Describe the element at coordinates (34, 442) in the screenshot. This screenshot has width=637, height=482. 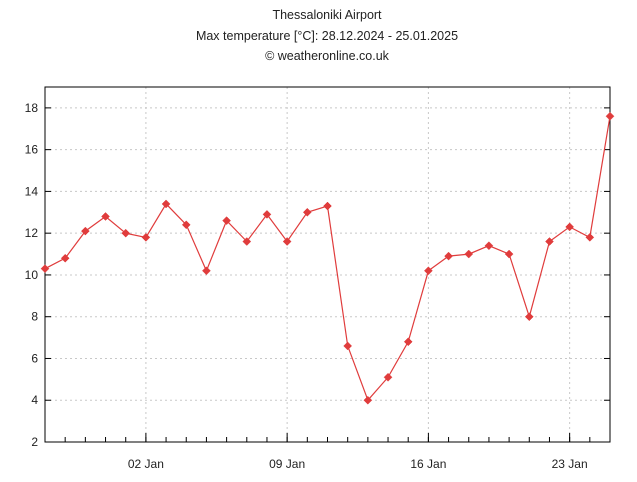
I see `y-tick-label: 2` at that location.